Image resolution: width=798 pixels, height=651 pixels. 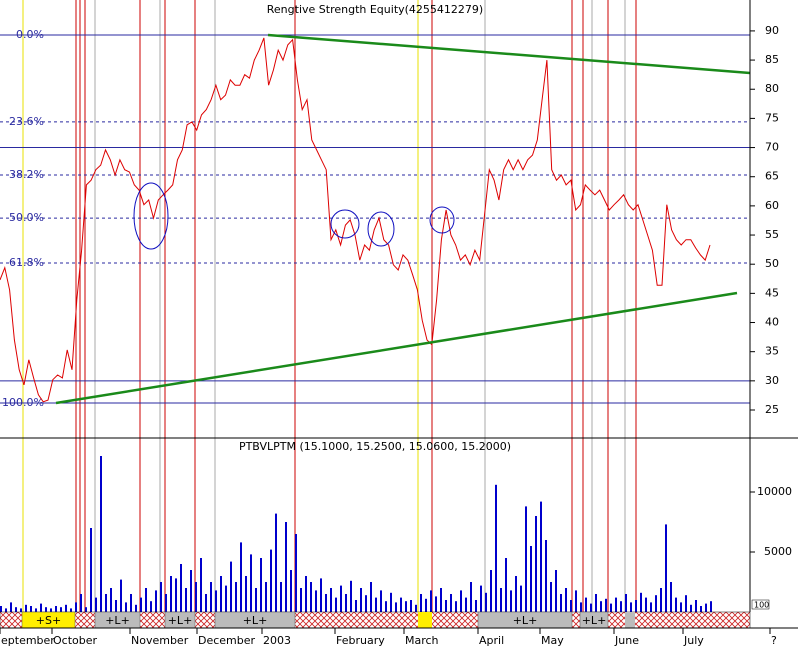 I want to click on x-tick-label: ?, so click(x=774, y=640).